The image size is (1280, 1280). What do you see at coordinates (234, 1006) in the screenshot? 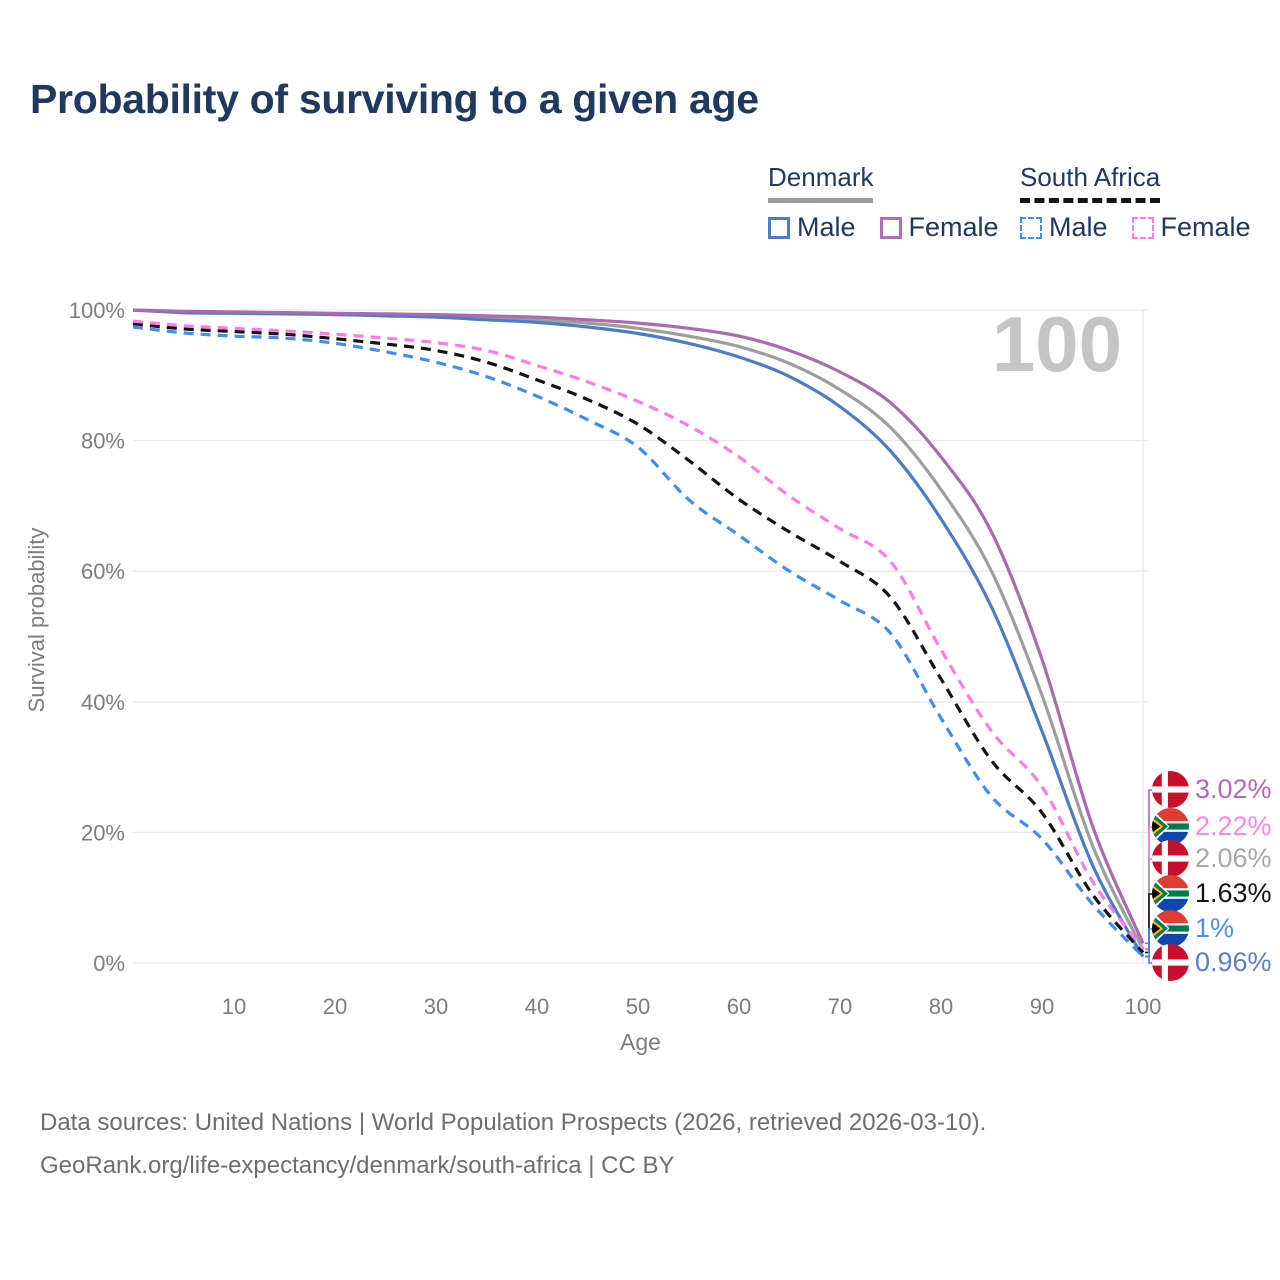
I see `x-tick-label: 10` at bounding box center [234, 1006].